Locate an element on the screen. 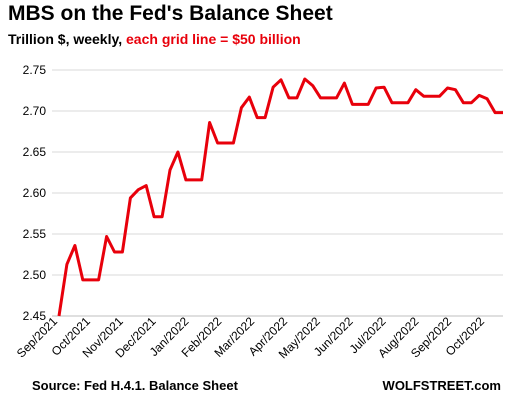 This screenshot has height=405, width=511. source-note: Source: Fed H.4.1. Balance Sheet is located at coordinates (135, 385).